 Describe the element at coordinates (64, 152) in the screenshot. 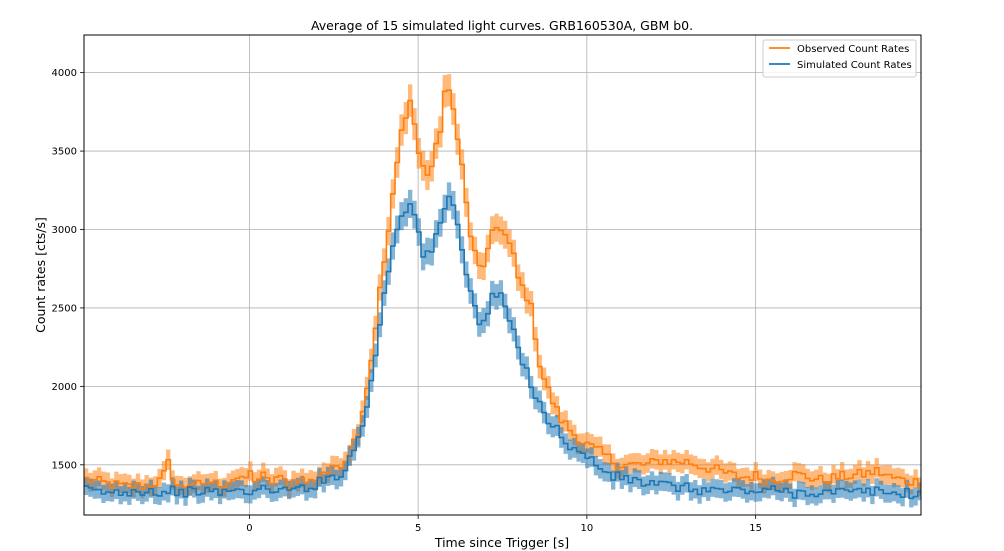

I see `y-tick-label: 3500` at that location.